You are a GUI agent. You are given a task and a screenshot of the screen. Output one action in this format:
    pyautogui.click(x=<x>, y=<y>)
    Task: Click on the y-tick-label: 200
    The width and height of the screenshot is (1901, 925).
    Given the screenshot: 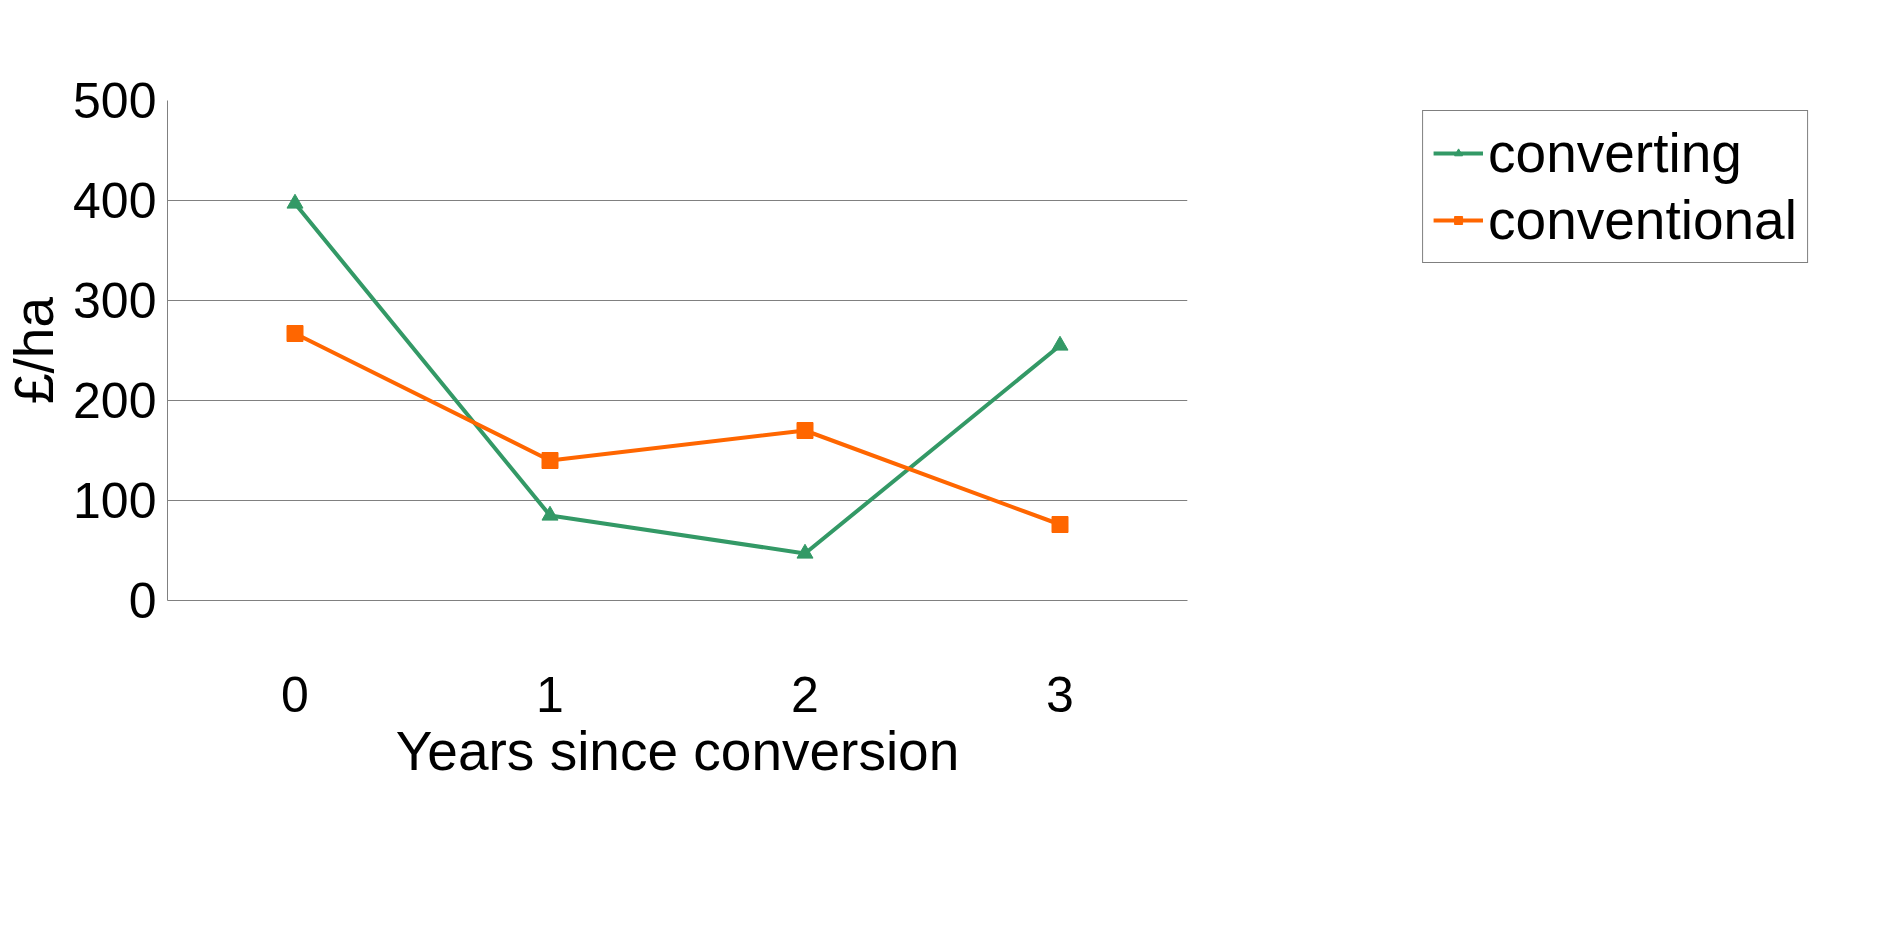 What is the action you would take?
    pyautogui.click(x=115, y=401)
    